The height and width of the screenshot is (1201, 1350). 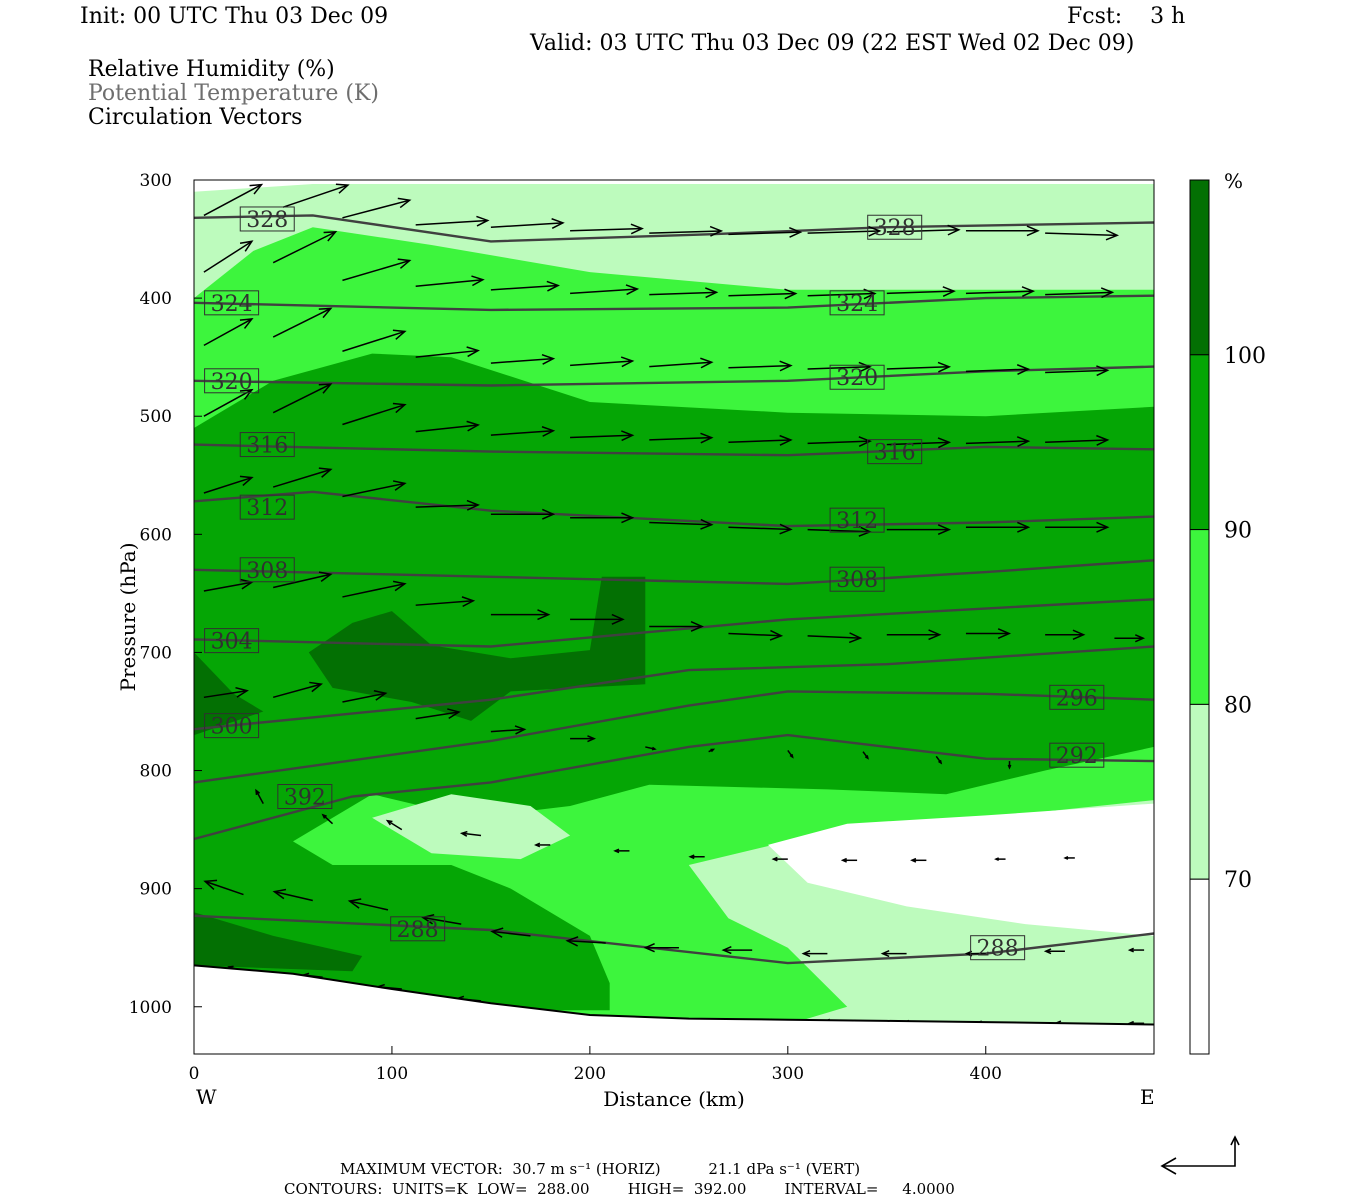 I want to click on contour-label: 316, so click(x=267, y=446).